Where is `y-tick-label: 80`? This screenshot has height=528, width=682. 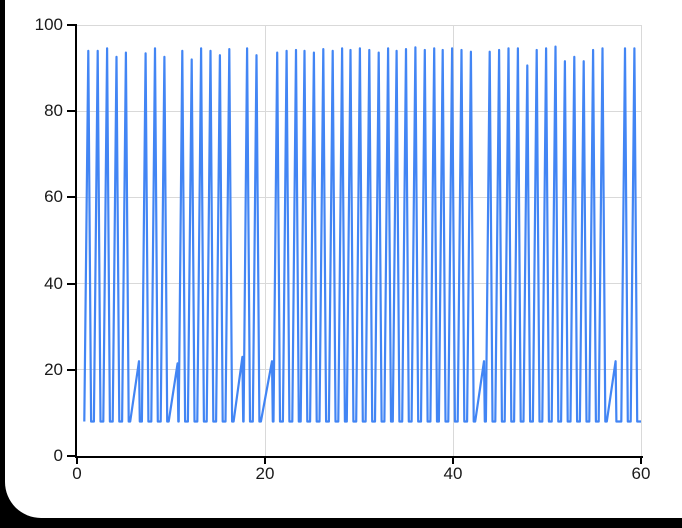
y-tick-label: 80 is located at coordinates (53, 111).